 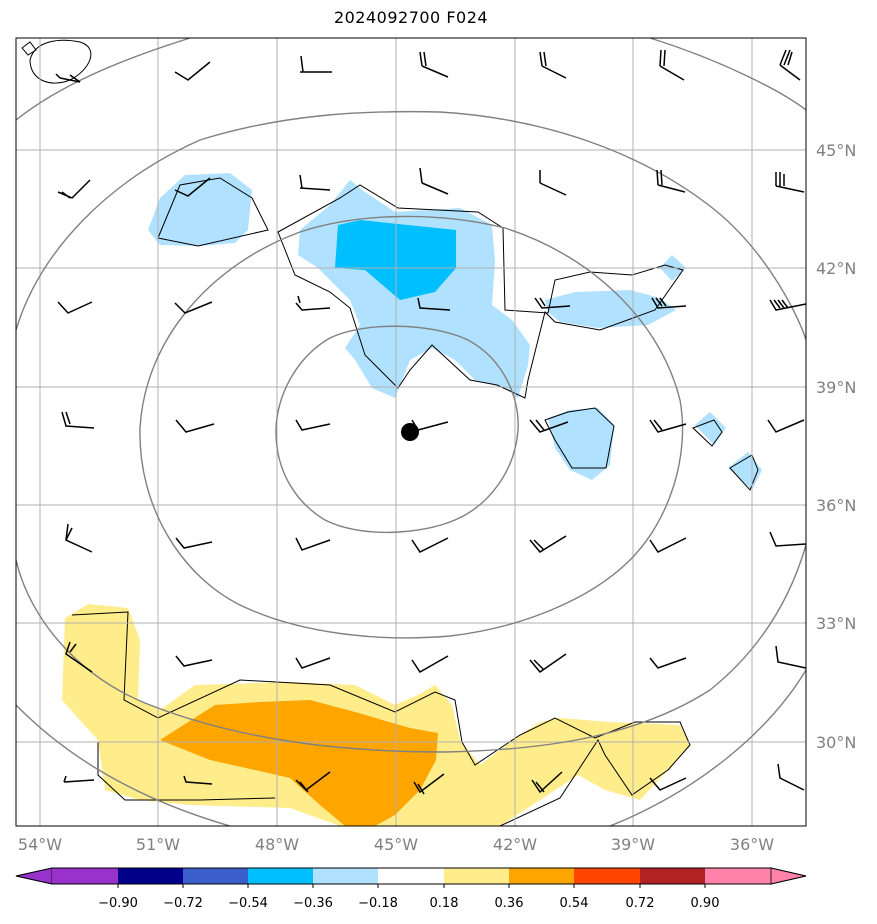 I want to click on colorbar-tick-label: 0.90, so click(x=705, y=903).